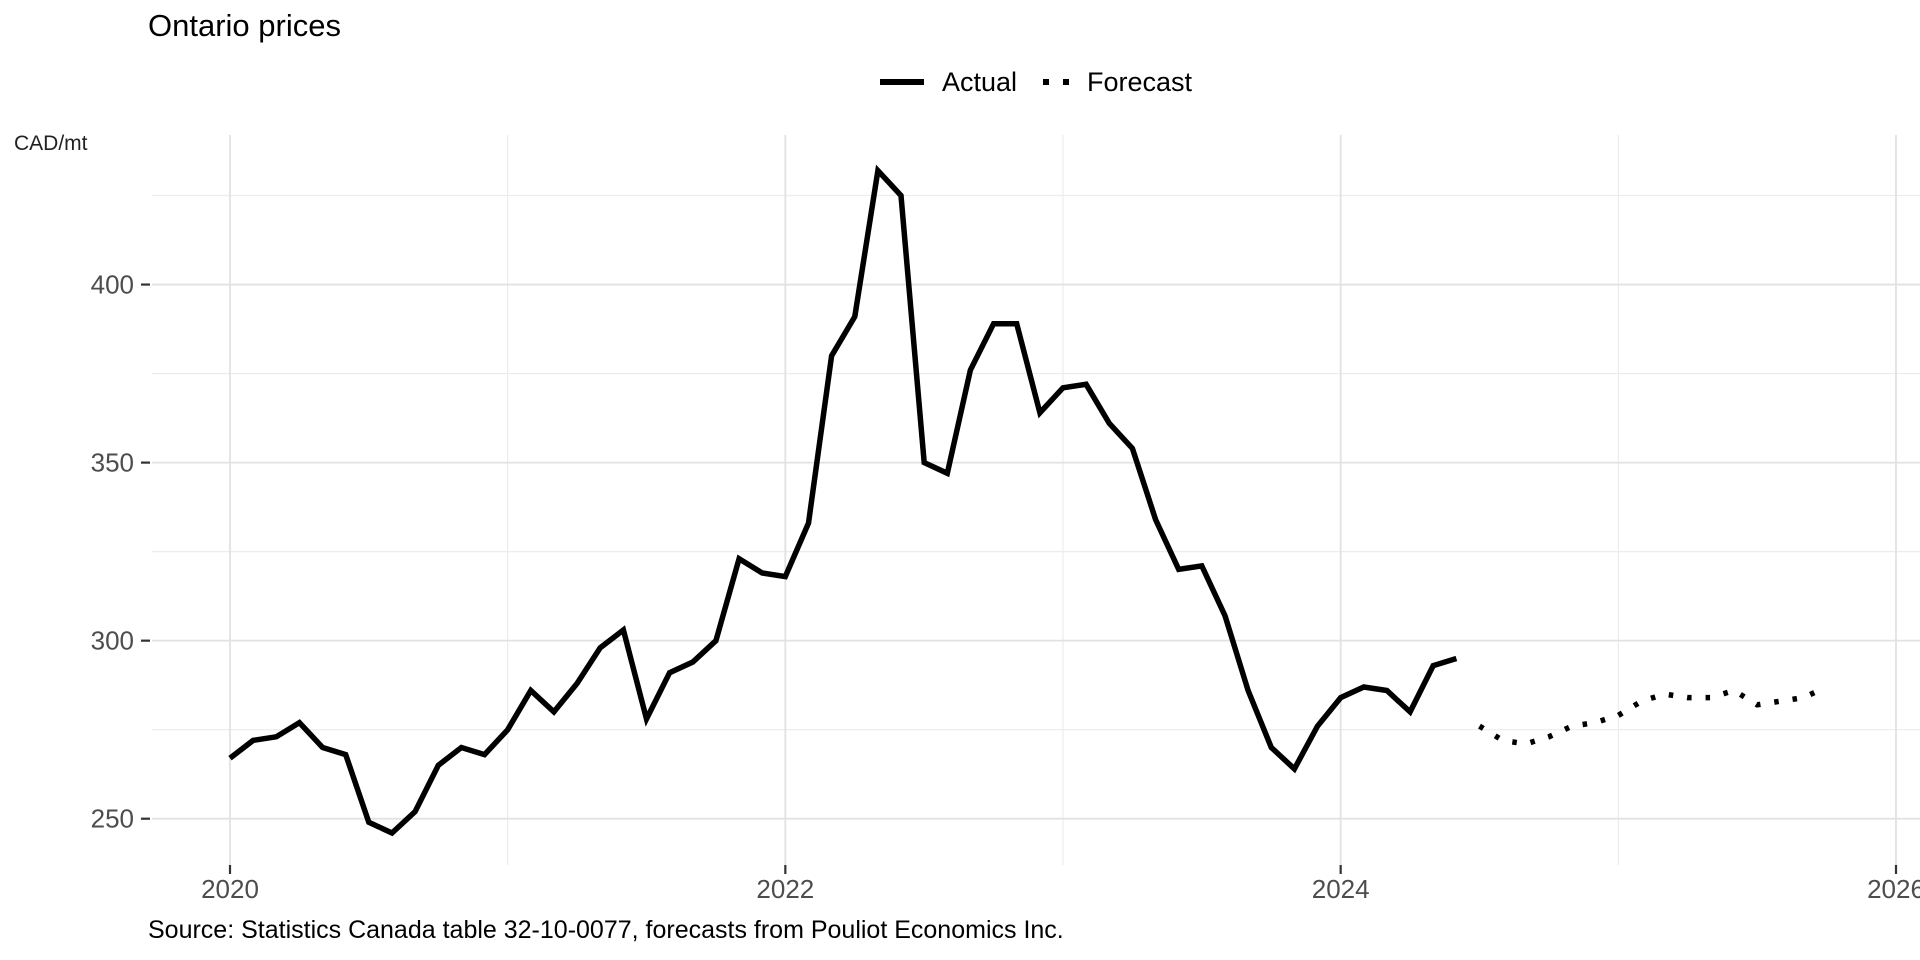  I want to click on x-axis-tick-label: 2022, so click(785, 889).